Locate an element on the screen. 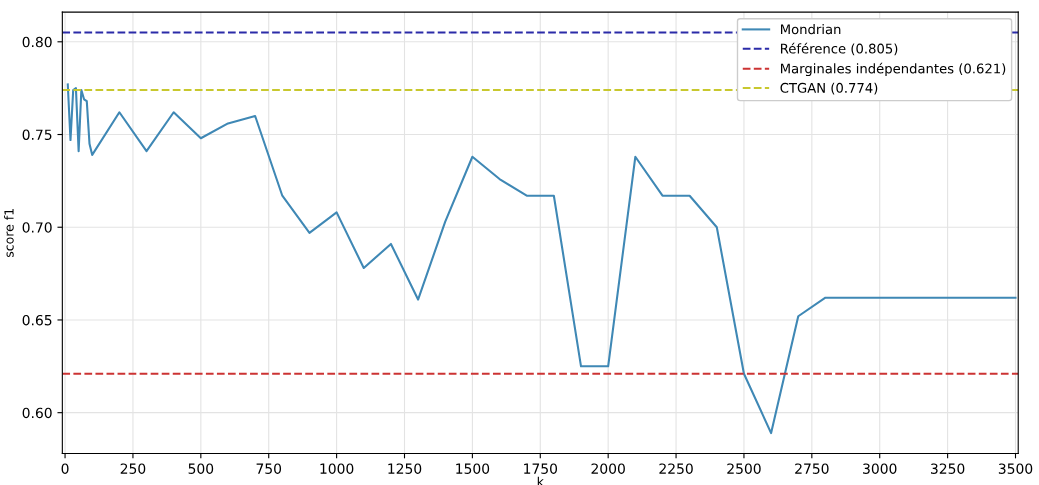 The height and width of the screenshot is (485, 1039). x-tick-label: 1250 is located at coordinates (405, 468).